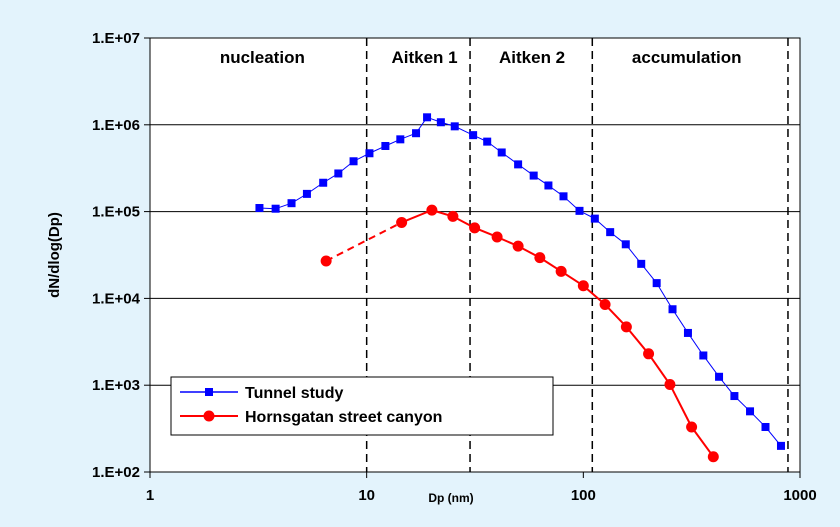 The width and height of the screenshot is (840, 527). I want to click on x-axis-title: Dp (nm), so click(450, 498).